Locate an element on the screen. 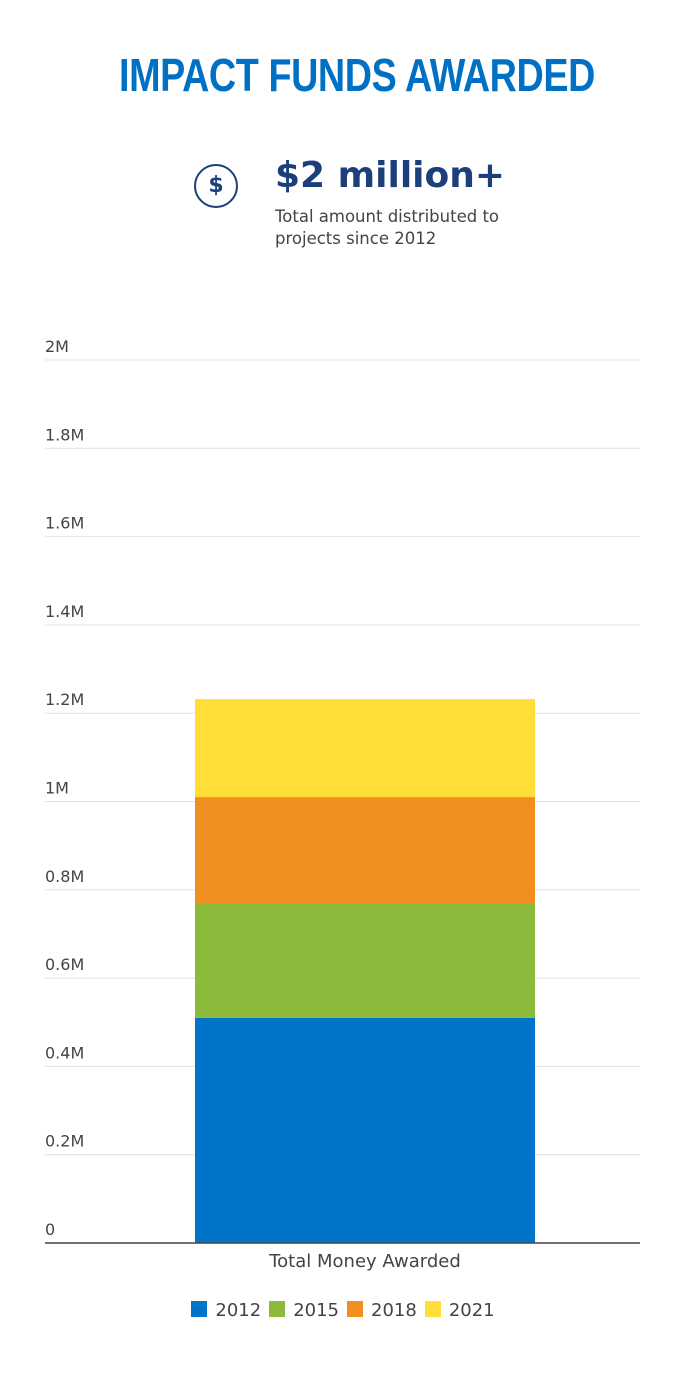 The height and width of the screenshot is (1400, 700). y-tick-label: 0.2M is located at coordinates (64, 1141).